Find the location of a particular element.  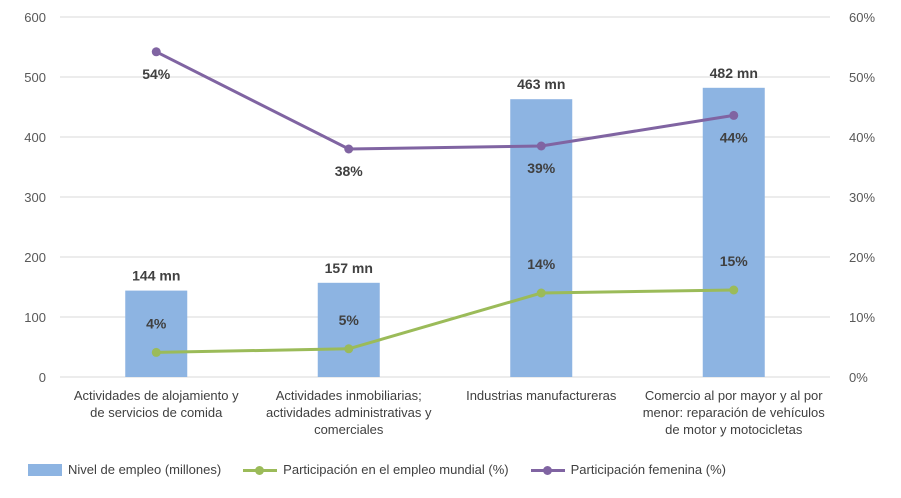

right-tick-label: 10% is located at coordinates (862, 317).